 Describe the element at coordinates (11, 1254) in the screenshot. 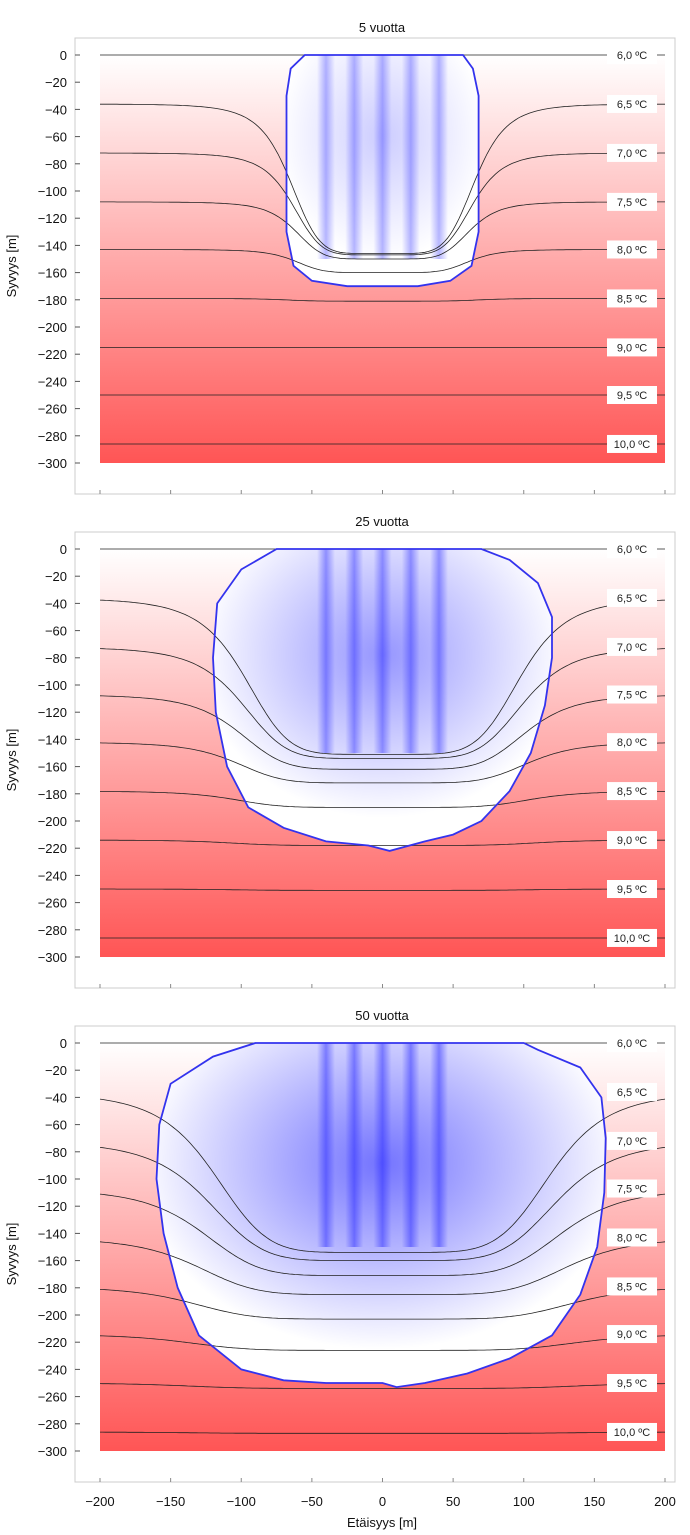

I see `y-axis-label: Syvyys [m]` at that location.